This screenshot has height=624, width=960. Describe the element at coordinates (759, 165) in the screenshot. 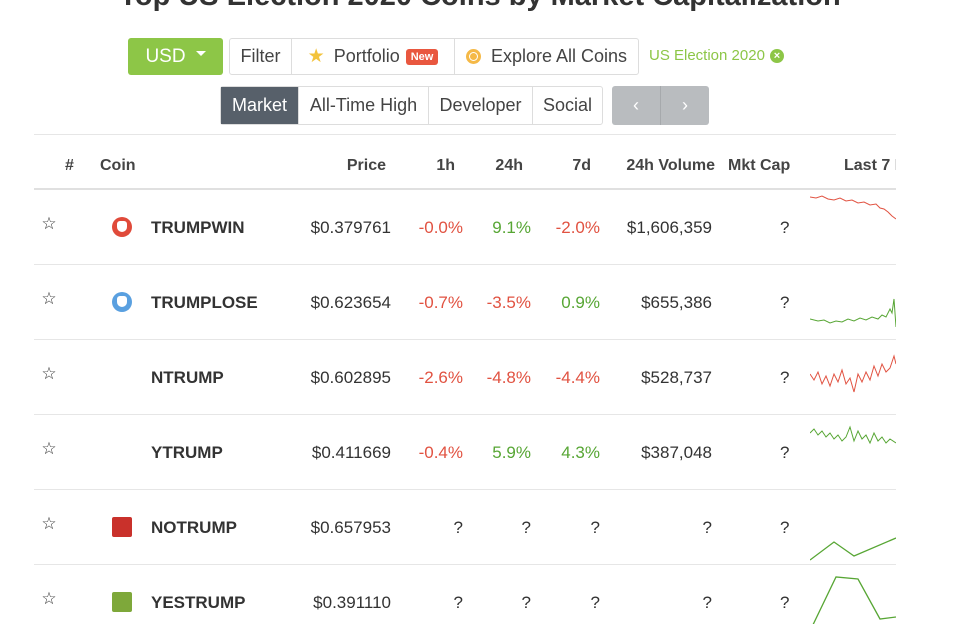

I see `col-mktcap: Mkt Cap` at that location.